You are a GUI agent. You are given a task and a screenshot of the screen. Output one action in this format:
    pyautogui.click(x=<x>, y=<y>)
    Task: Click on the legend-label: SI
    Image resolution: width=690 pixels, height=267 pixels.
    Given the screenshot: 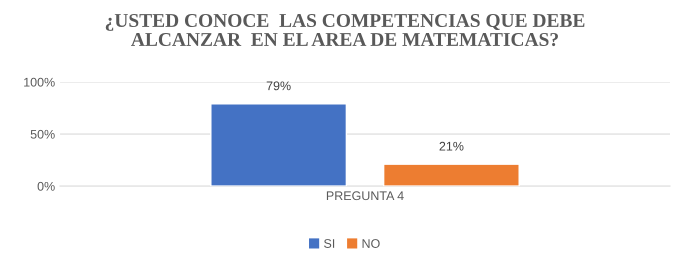 What is the action you would take?
    pyautogui.click(x=329, y=243)
    